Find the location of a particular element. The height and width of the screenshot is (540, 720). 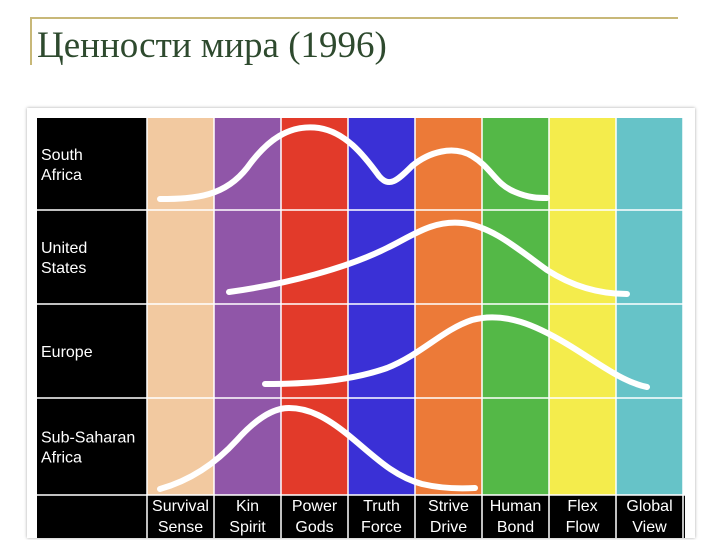

column-label-kin-spirit-line: Spirit is located at coordinates (247, 527).